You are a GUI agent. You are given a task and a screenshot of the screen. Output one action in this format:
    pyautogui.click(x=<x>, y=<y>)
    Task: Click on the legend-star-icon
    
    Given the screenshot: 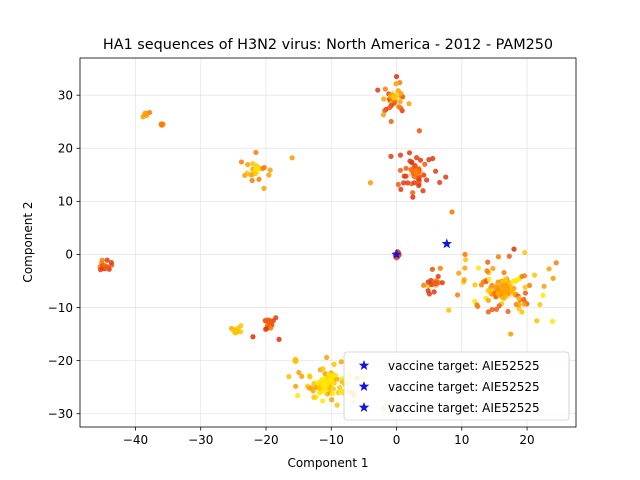 What is the action you would take?
    pyautogui.click(x=364, y=365)
    